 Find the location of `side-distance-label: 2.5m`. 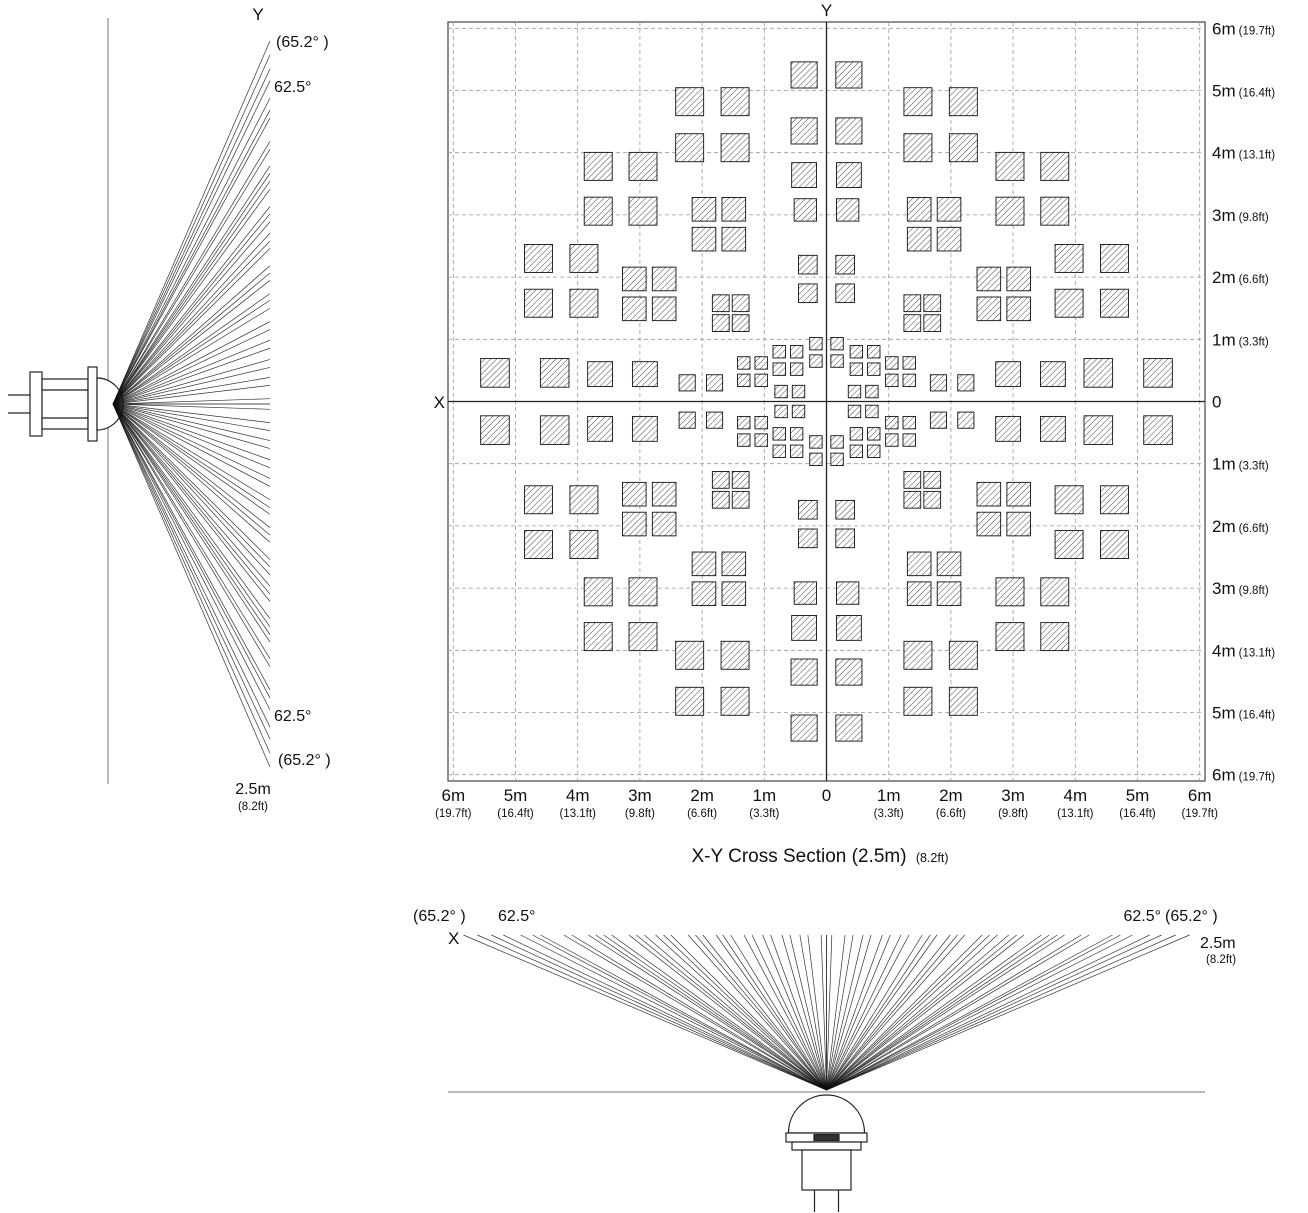

side-distance-label: 2.5m is located at coordinates (253, 789).